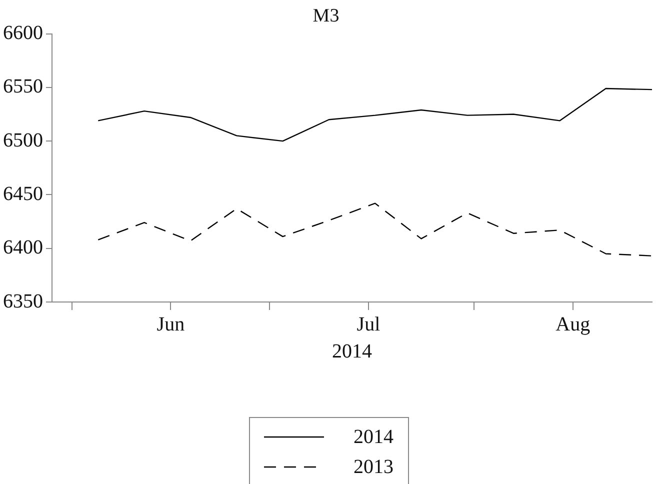  What do you see at coordinates (23, 87) in the screenshot?
I see `y-tick-label: 6550` at bounding box center [23, 87].